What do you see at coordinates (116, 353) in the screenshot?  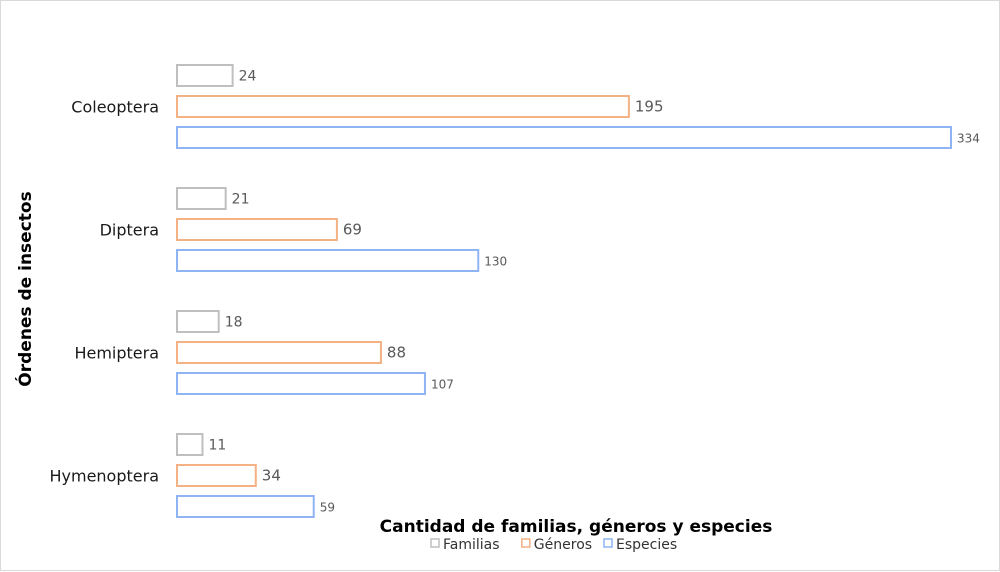 I see `category-label-hemiptera: Hemiptera` at bounding box center [116, 353].